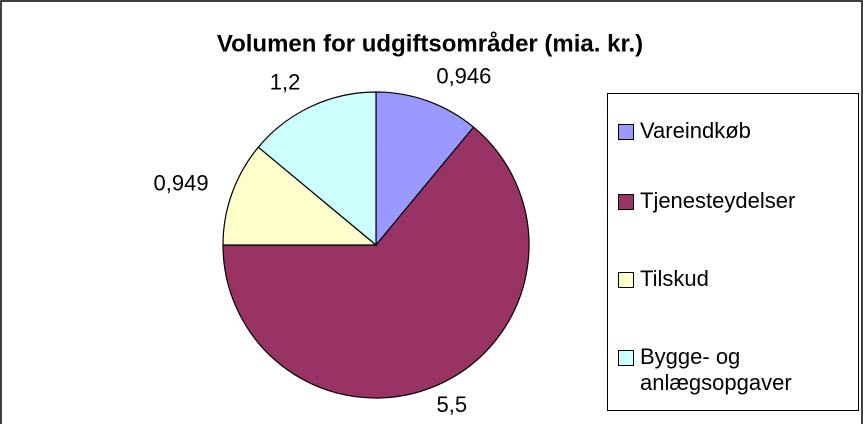 Image resolution: width=863 pixels, height=424 pixels. What do you see at coordinates (451, 404) in the screenshot?
I see `data-label: 5,5` at bounding box center [451, 404].